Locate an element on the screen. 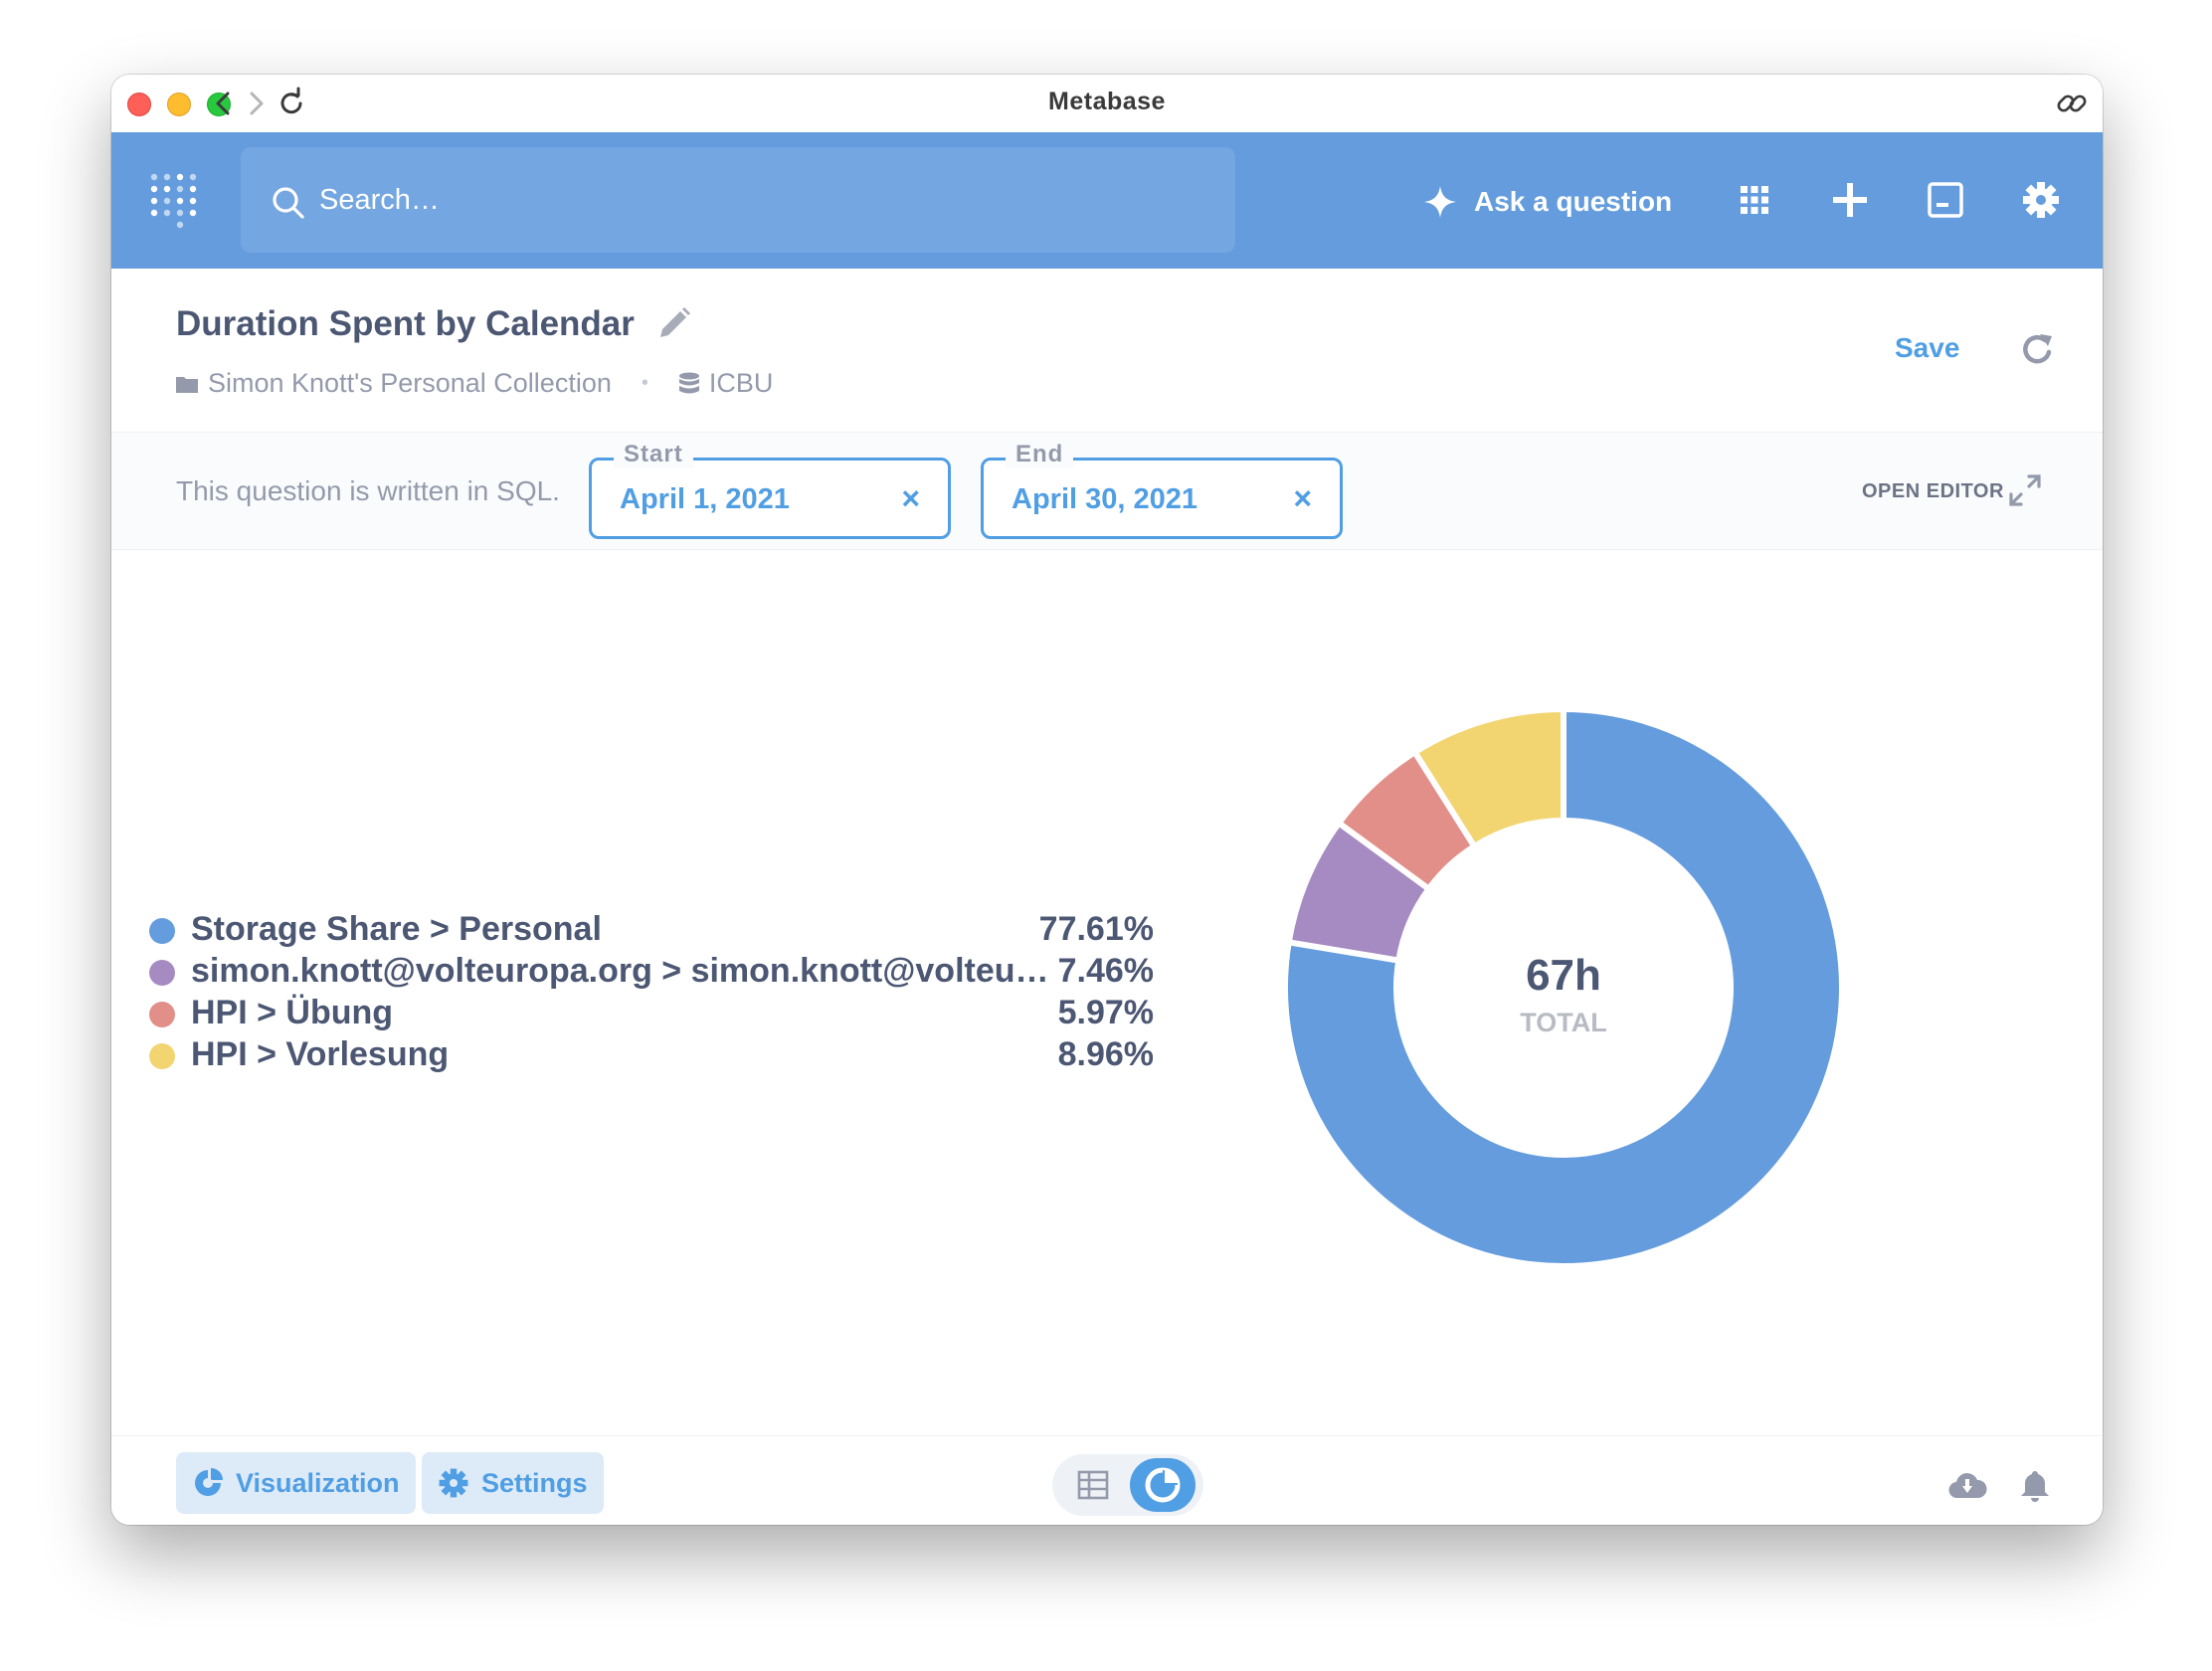 Image resolution: width=2212 pixels, height=1671 pixels. breadcrumb: Simon Knott's Personal Collection • ICBU is located at coordinates (474, 383).